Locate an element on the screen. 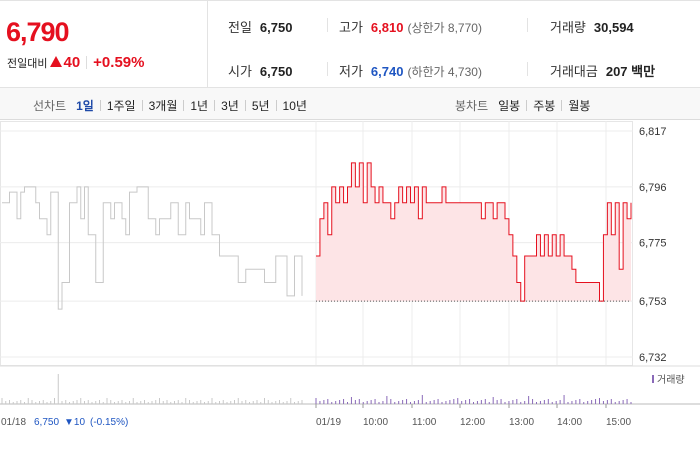  candle-tab-1: 주봉 is located at coordinates (544, 106).